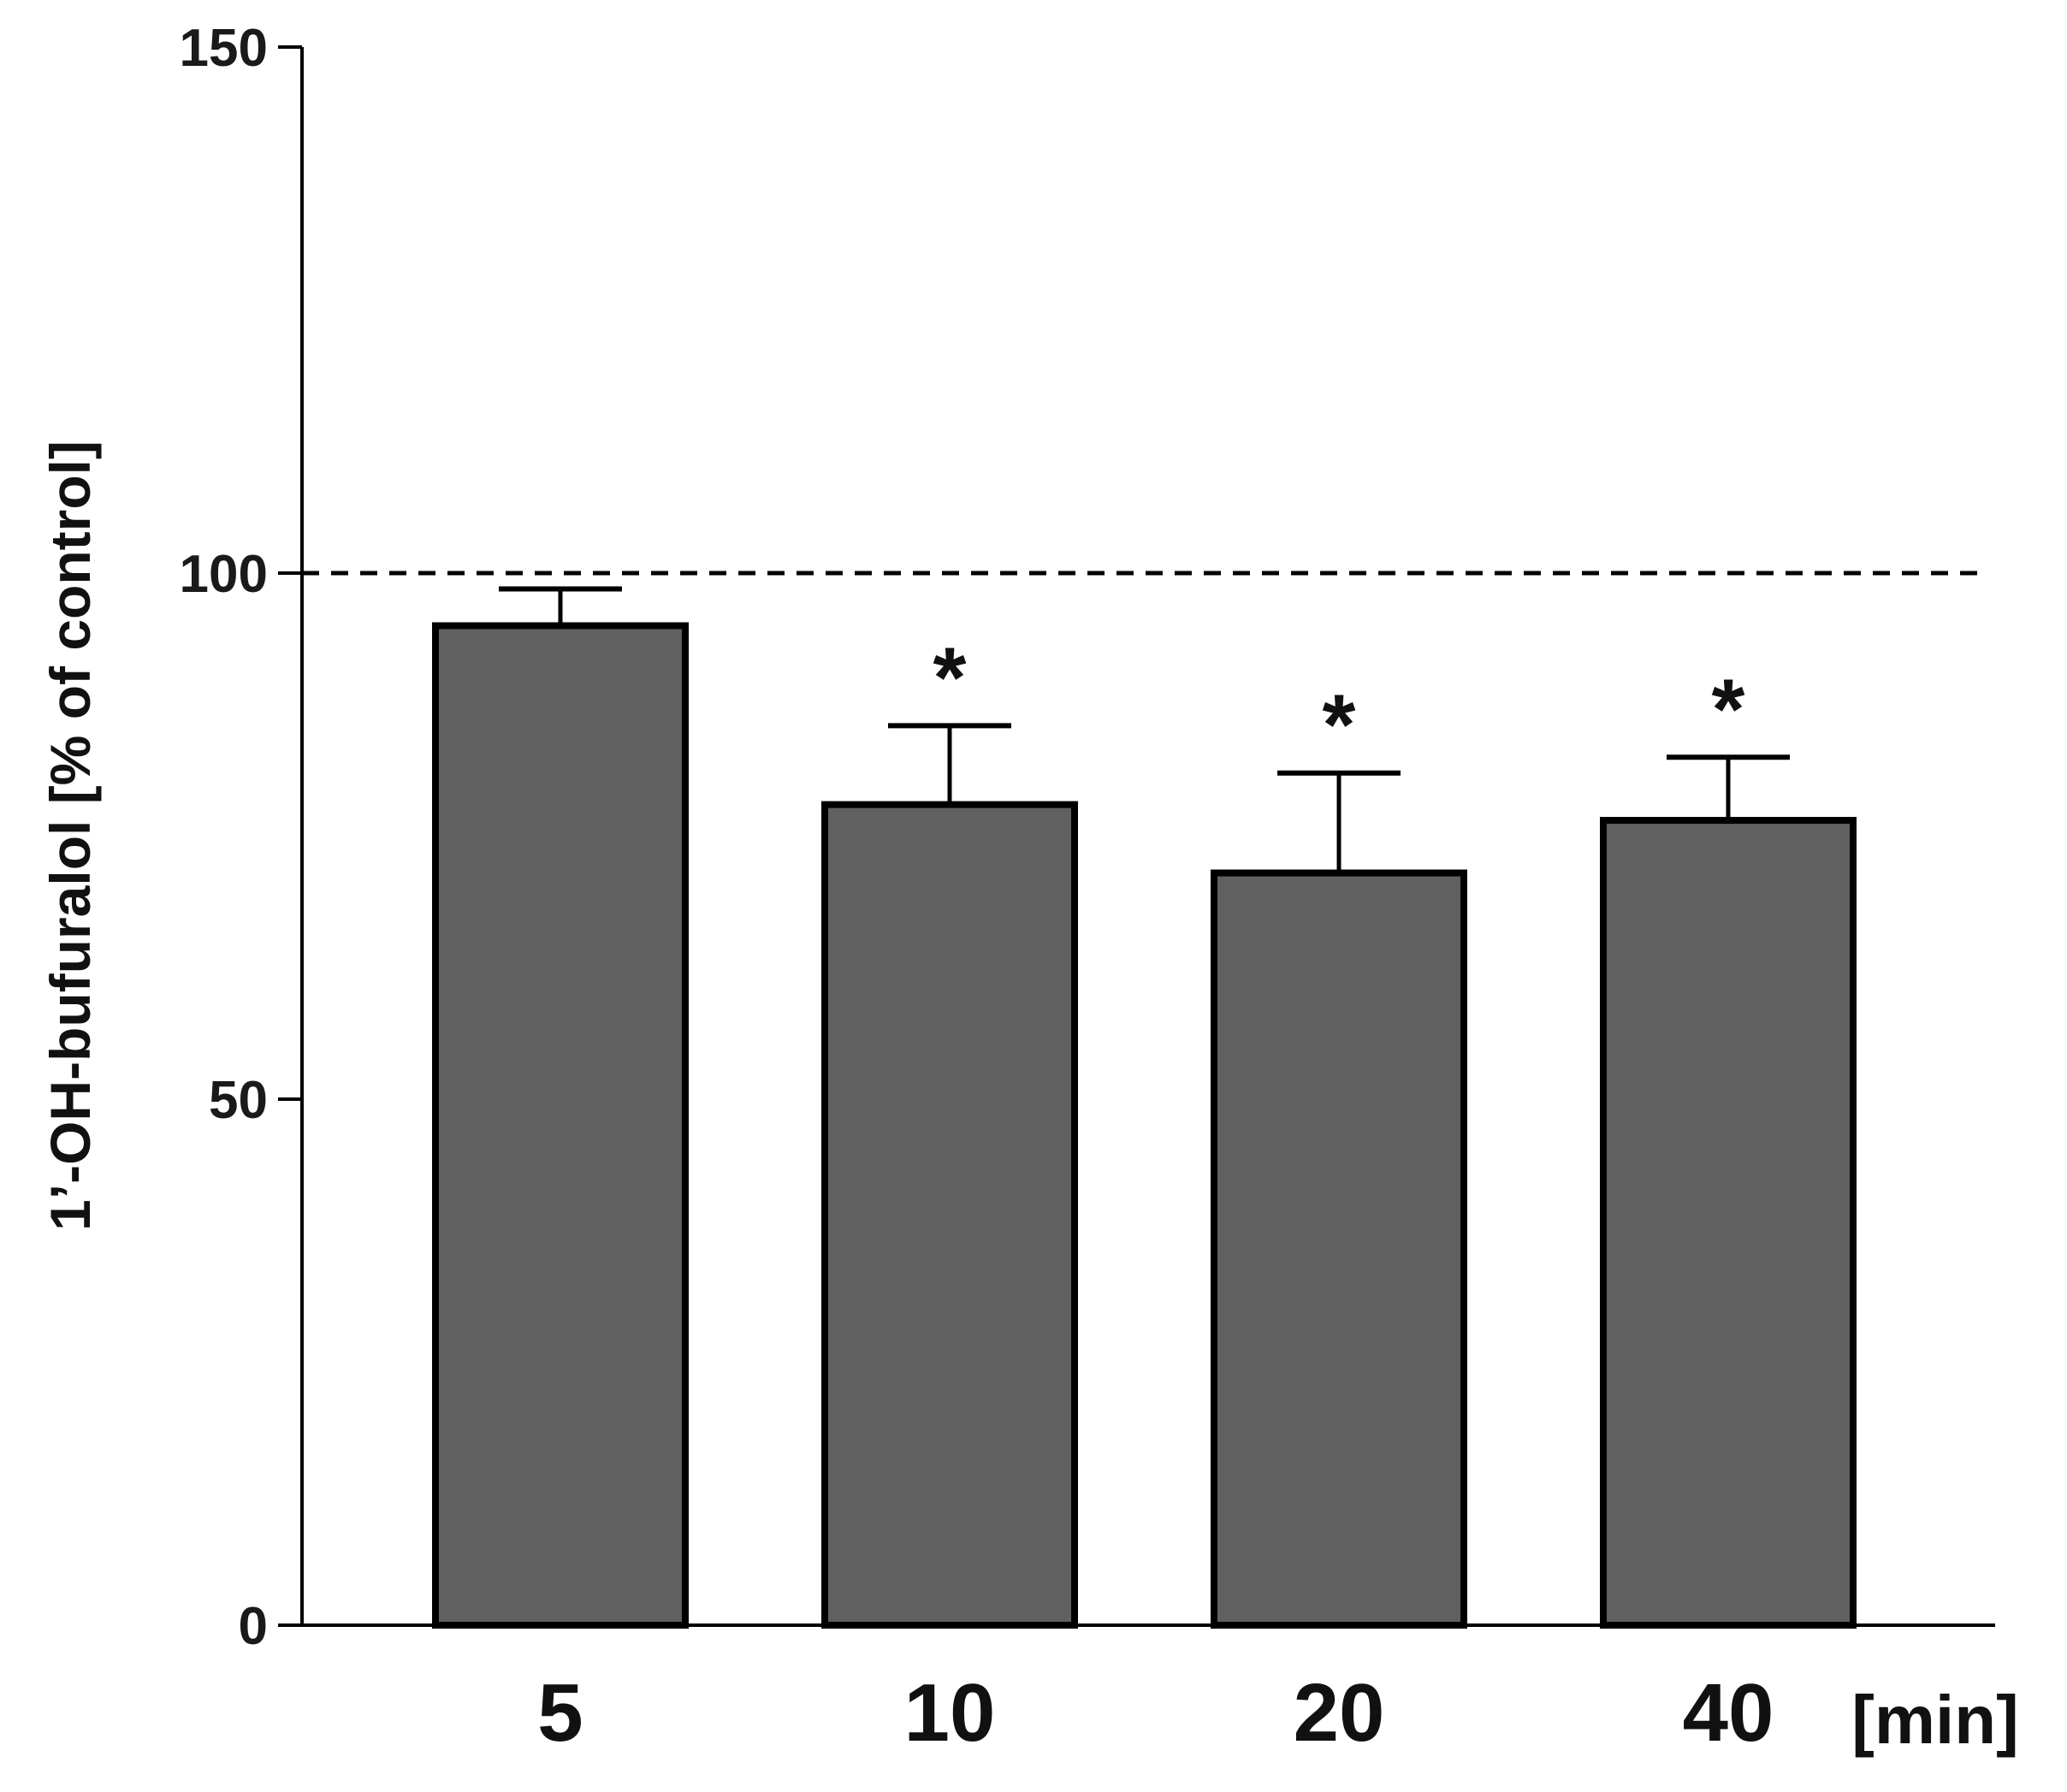 This screenshot has width=2067, height=1792. What do you see at coordinates (1339, 725) in the screenshot?
I see `significance-marker-20: *` at bounding box center [1339, 725].